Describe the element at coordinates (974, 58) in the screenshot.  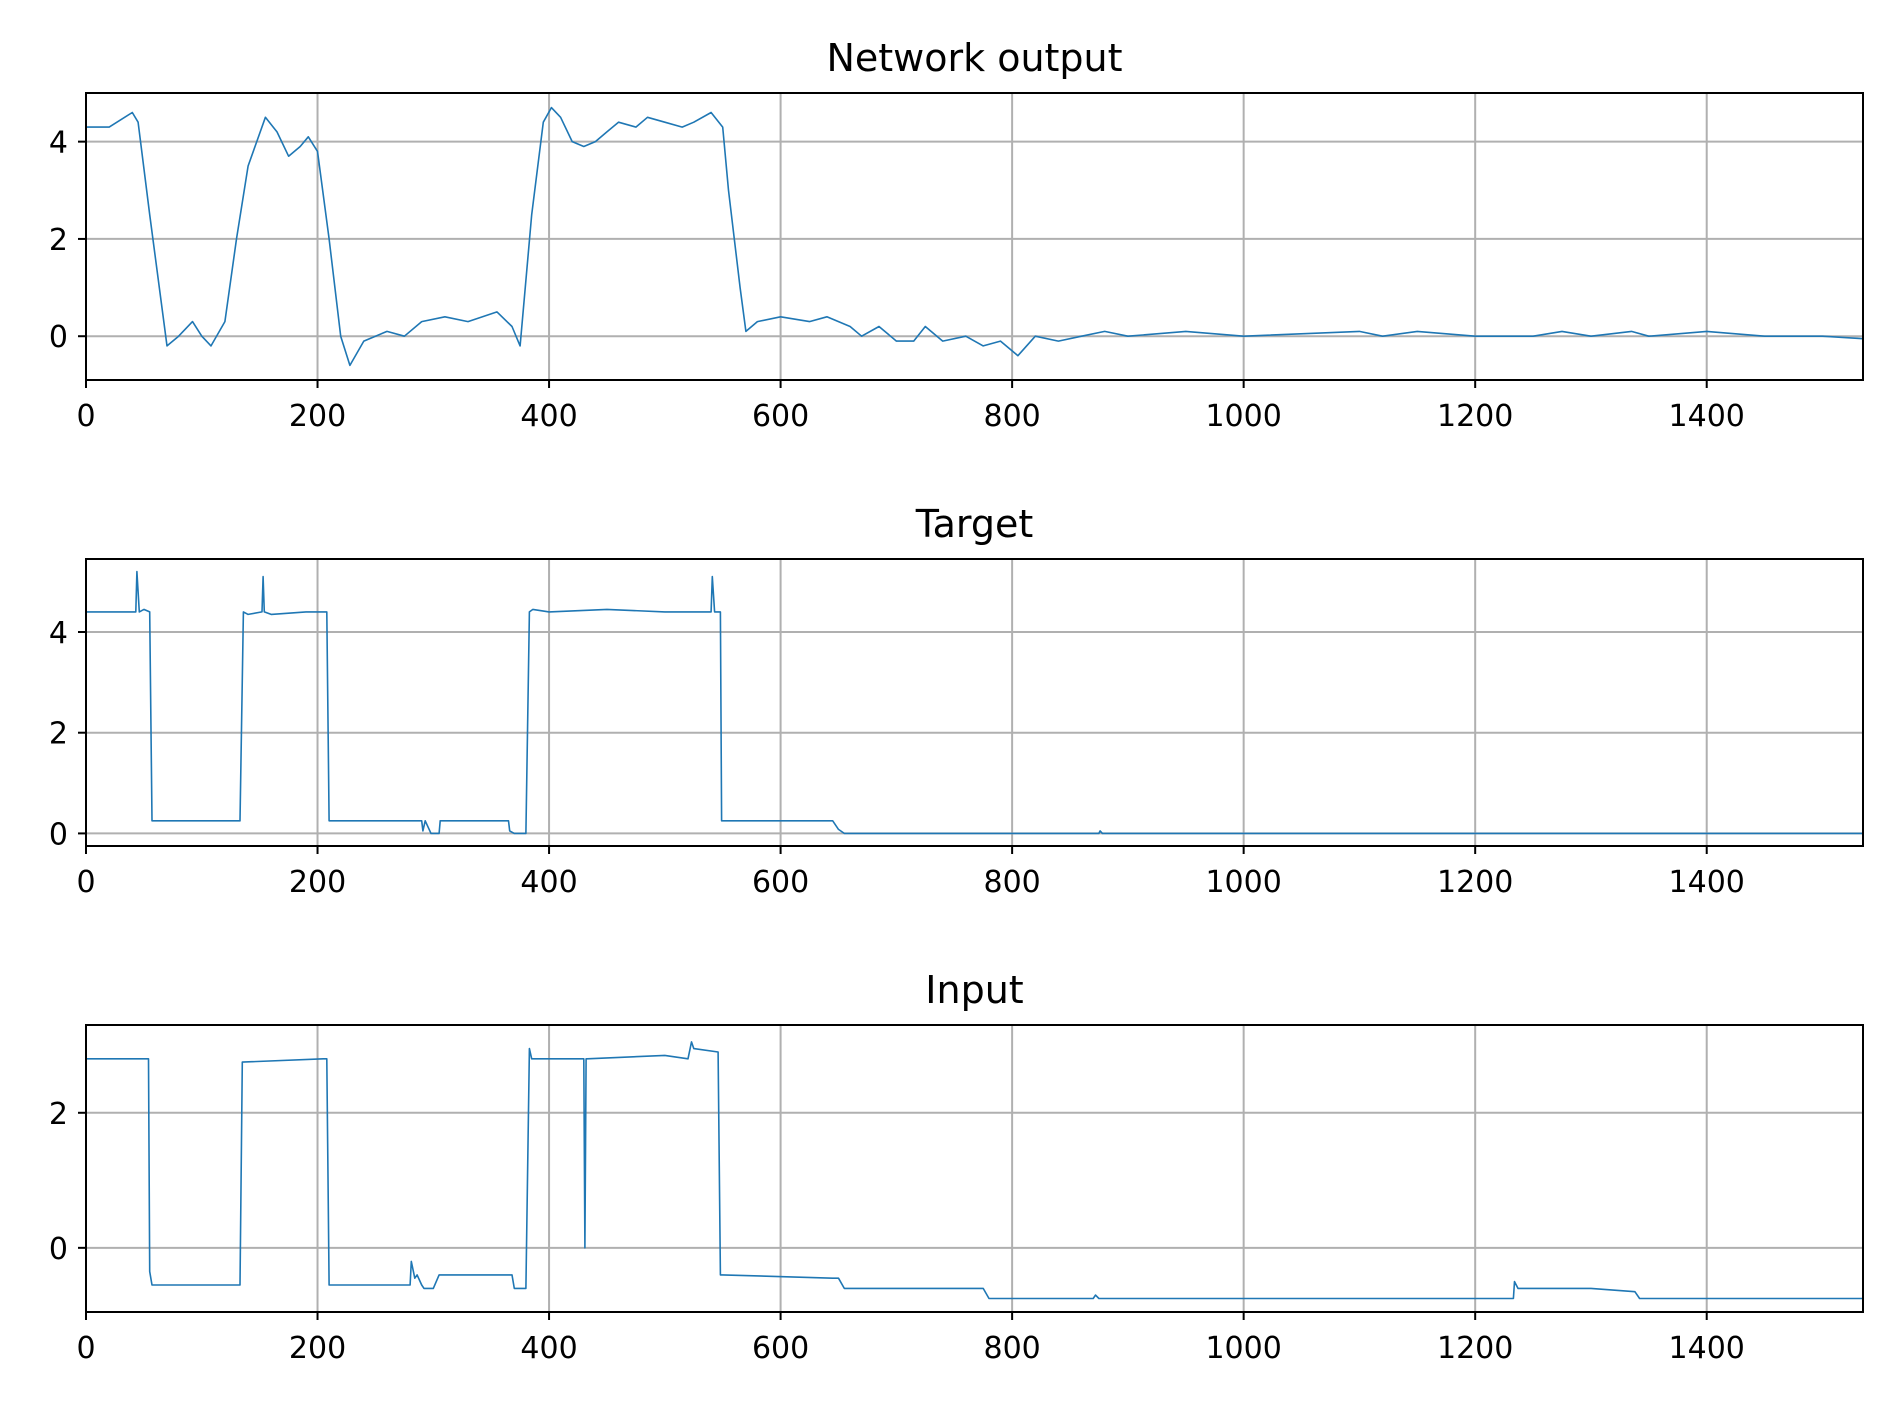
I see `chart-title: Network output` at that location.